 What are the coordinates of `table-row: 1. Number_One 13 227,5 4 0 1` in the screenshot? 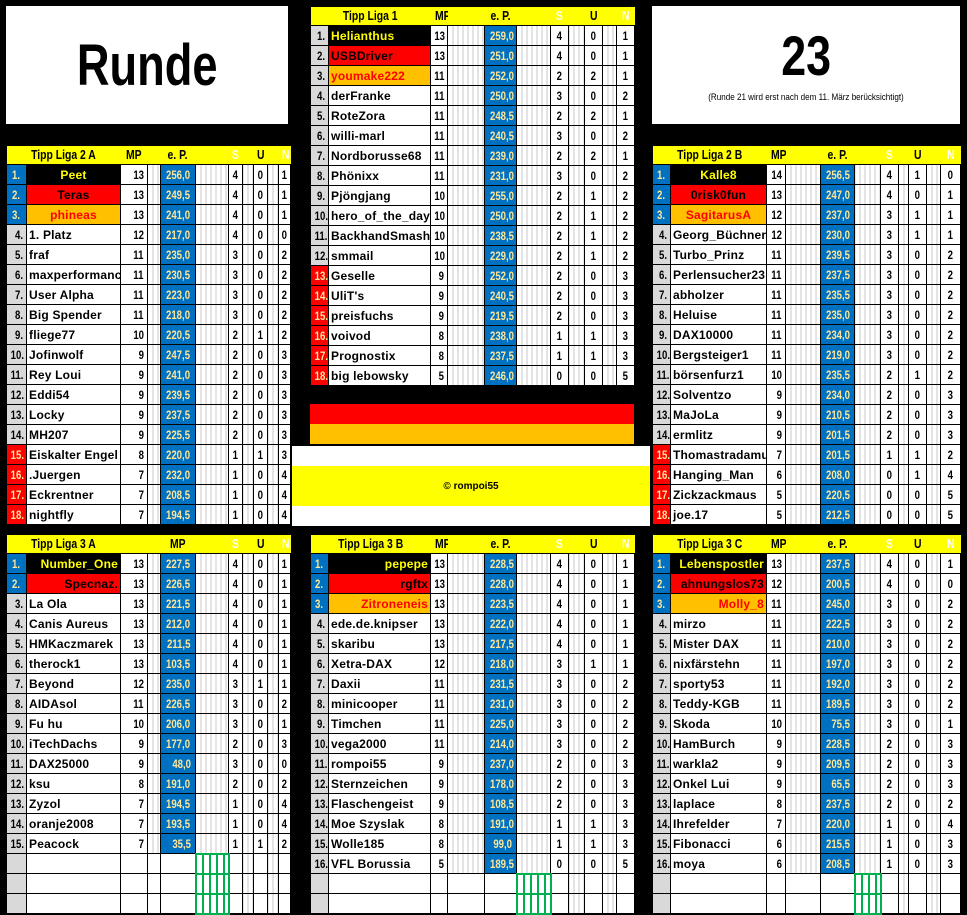 It's located at (148, 563).